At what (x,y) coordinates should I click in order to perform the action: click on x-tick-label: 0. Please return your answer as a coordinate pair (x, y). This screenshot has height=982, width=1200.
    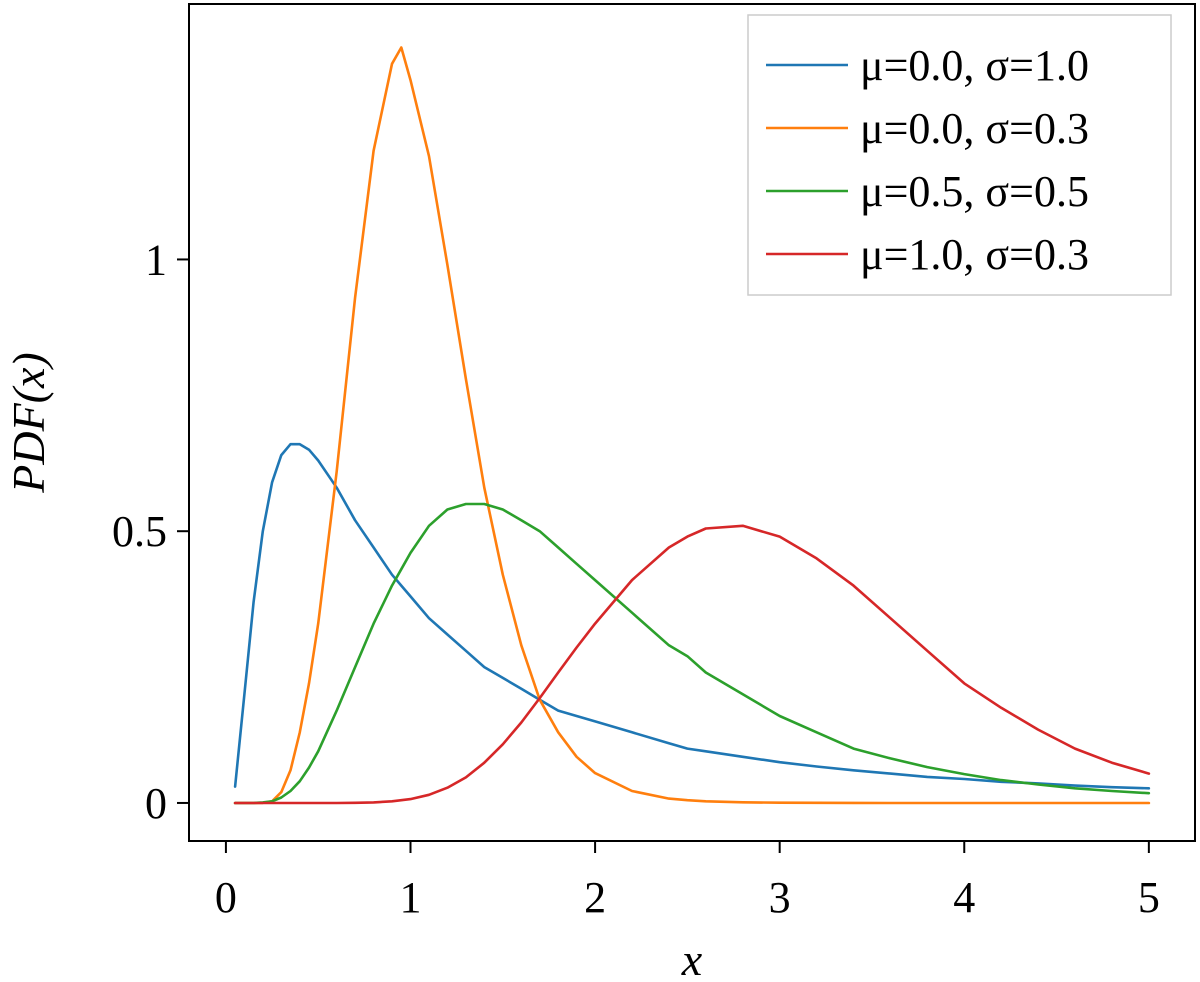
    Looking at the image, I should click on (226, 897).